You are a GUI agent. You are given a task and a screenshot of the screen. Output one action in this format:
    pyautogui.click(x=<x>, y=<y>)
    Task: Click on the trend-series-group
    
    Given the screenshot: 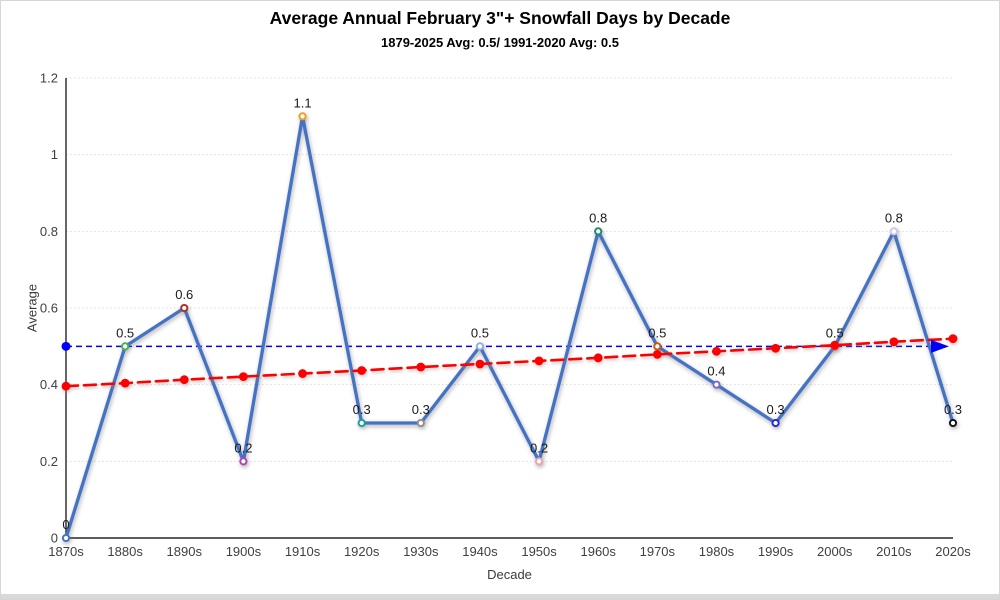 What is the action you would take?
    pyautogui.click(x=509, y=362)
    